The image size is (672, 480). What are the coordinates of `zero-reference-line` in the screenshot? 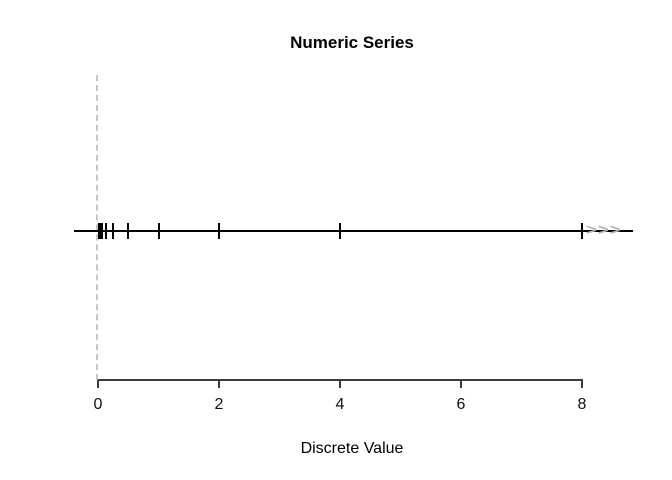 It's located at (97, 227).